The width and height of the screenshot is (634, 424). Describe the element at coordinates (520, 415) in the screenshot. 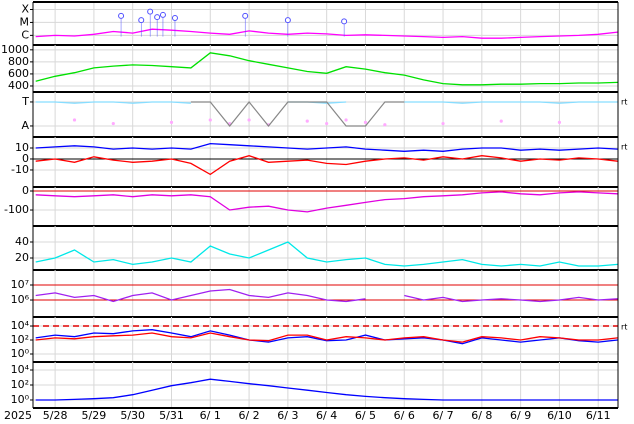

I see `x-tick-label: 6/ 9` at that location.